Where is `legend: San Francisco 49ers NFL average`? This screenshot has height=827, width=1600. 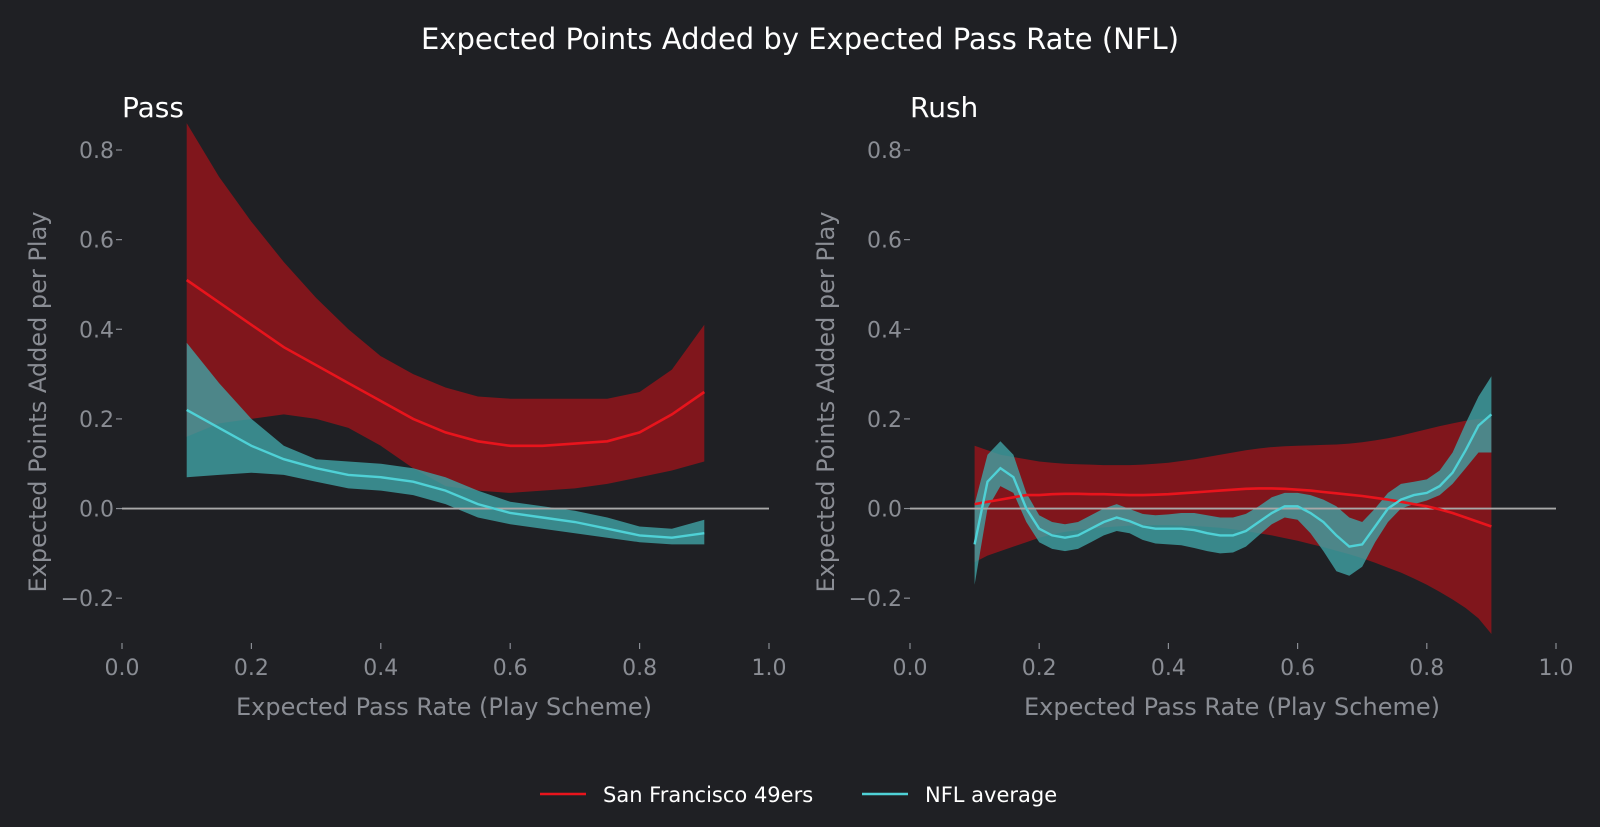 legend: San Francisco 49ers NFL average is located at coordinates (798, 795).